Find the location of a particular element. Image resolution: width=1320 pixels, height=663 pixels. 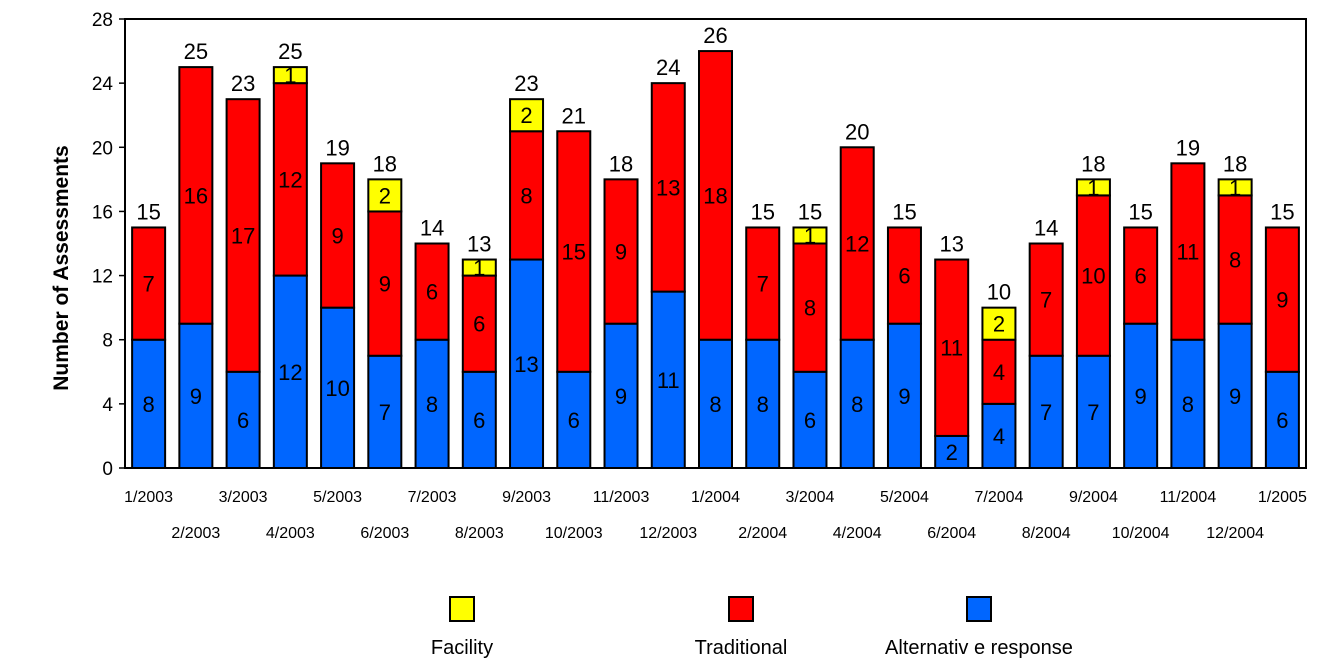

segment-value-label: 17 is located at coordinates (243, 235).